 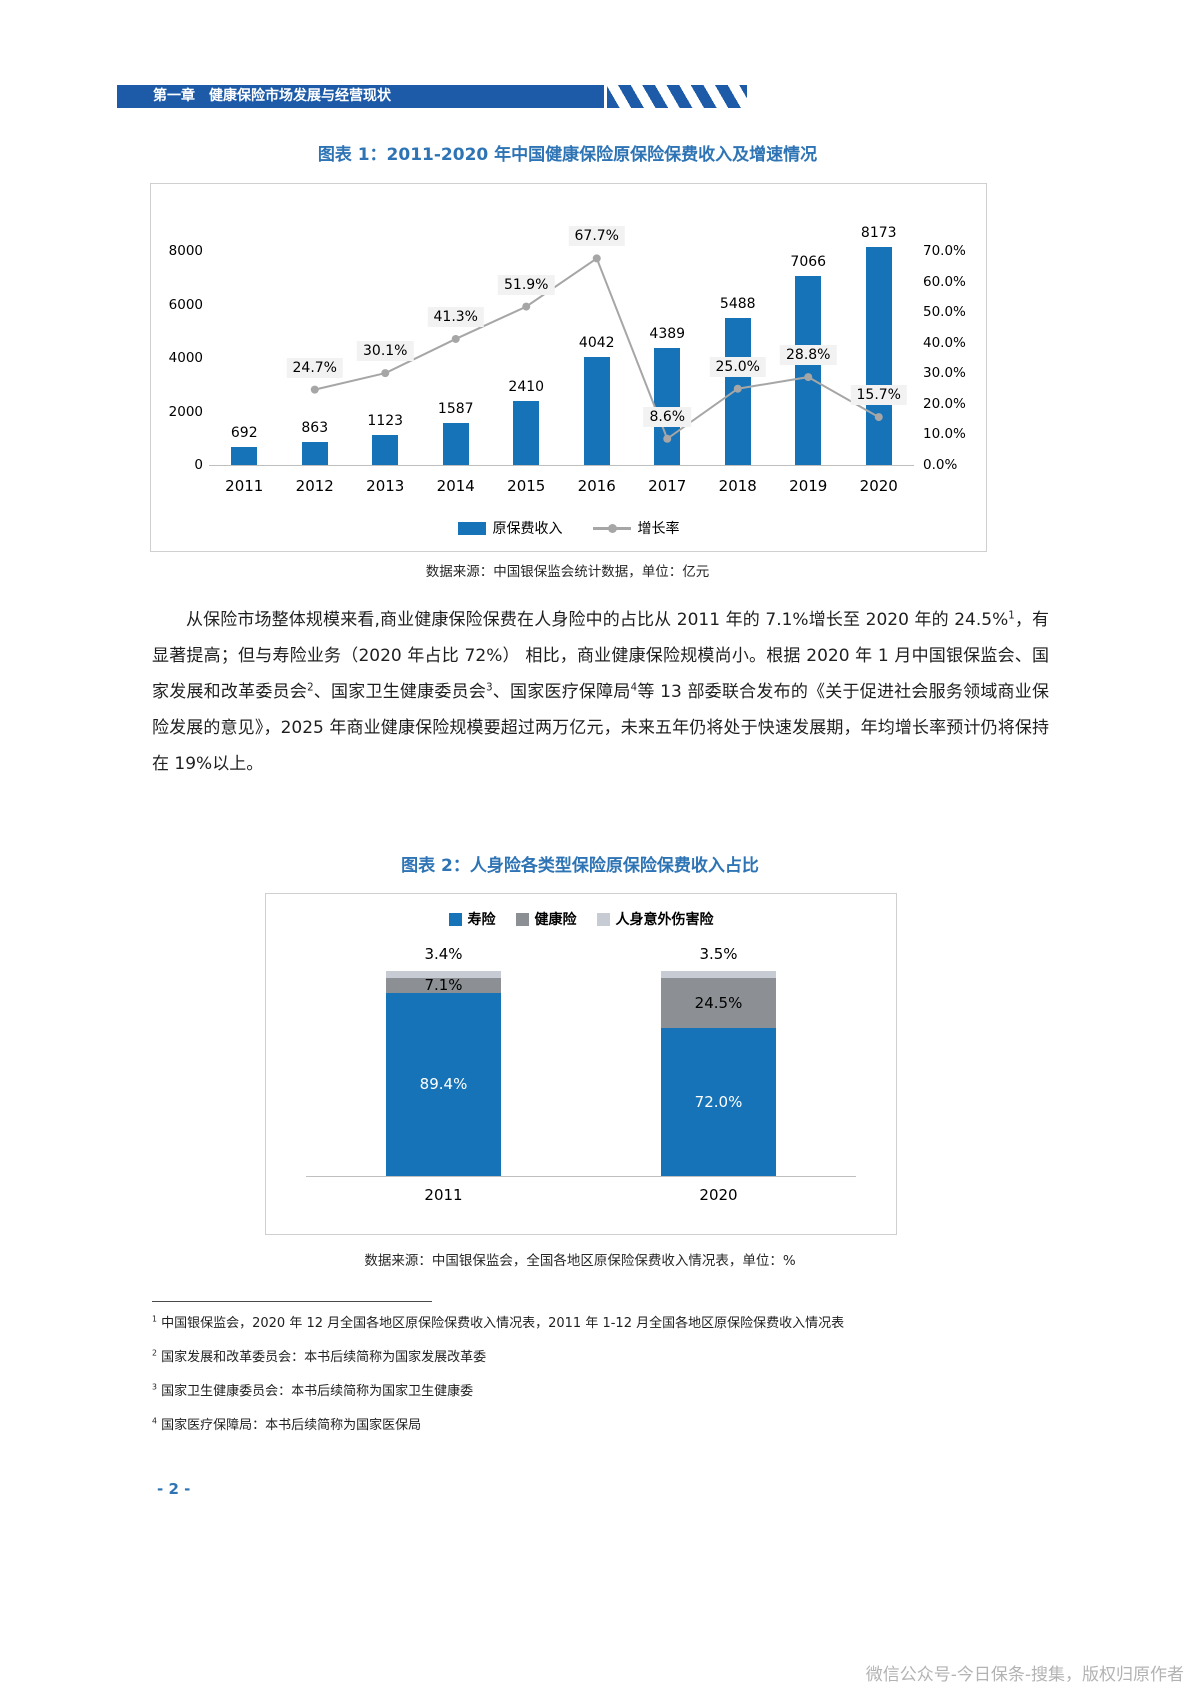 What do you see at coordinates (634, 688) in the screenshot?
I see `footnote-ref: 4` at bounding box center [634, 688].